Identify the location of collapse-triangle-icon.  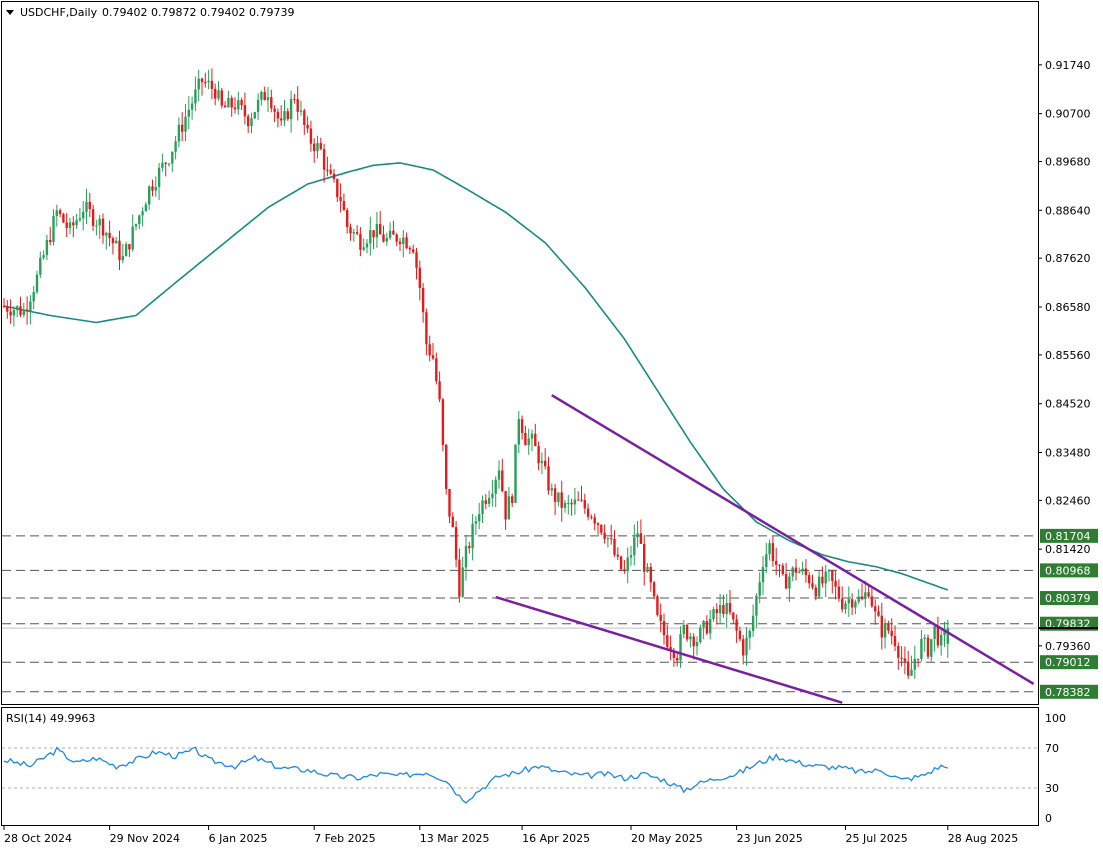
(10, 12).